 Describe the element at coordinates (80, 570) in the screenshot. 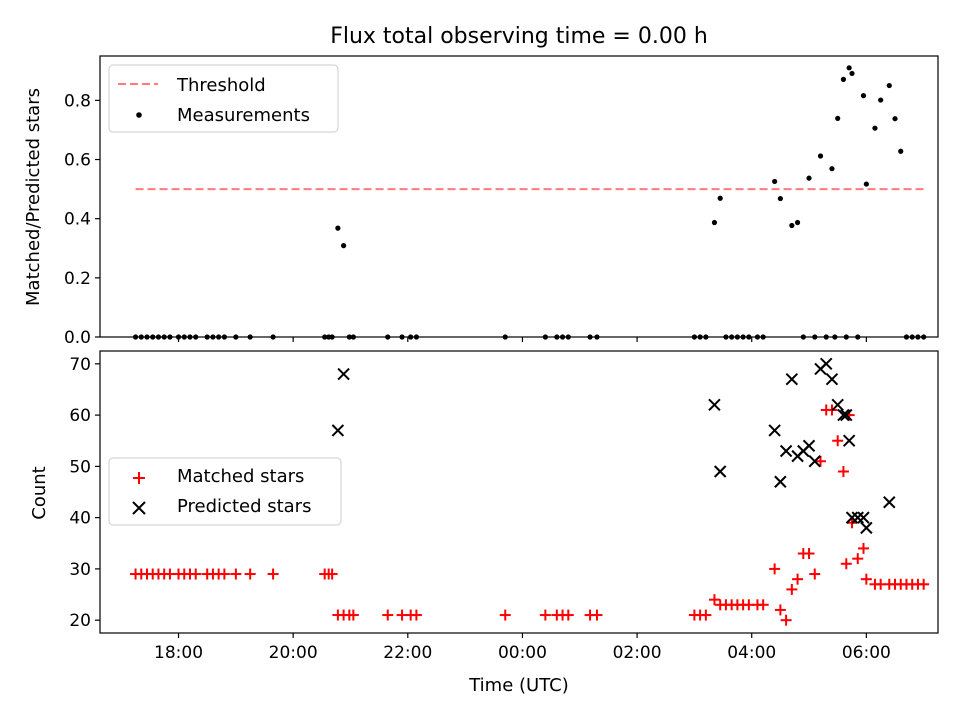

I see `bottom-y-tick-label: 30` at that location.